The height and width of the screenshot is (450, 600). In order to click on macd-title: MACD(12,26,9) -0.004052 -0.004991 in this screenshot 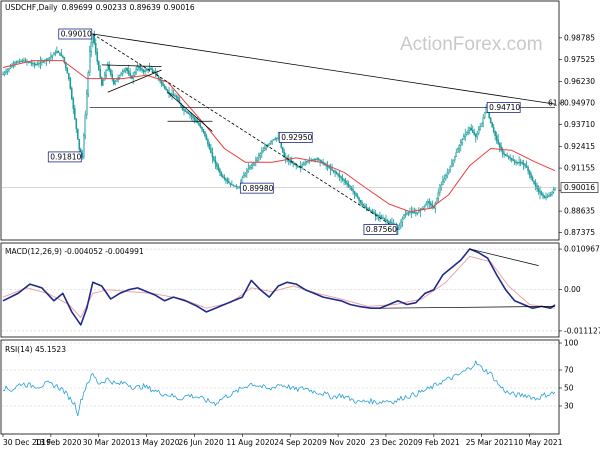, I will do `click(74, 251)`.